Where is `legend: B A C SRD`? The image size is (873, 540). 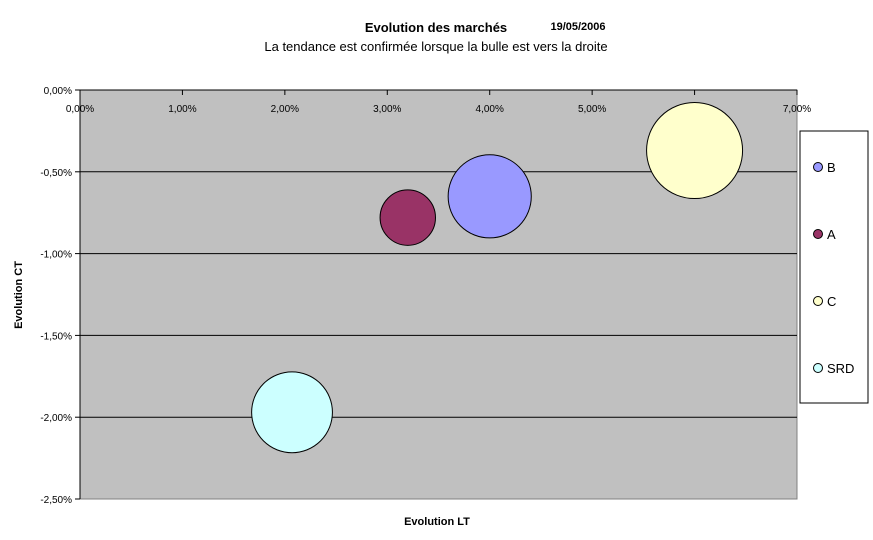
legend: B A C SRD is located at coordinates (833, 268).